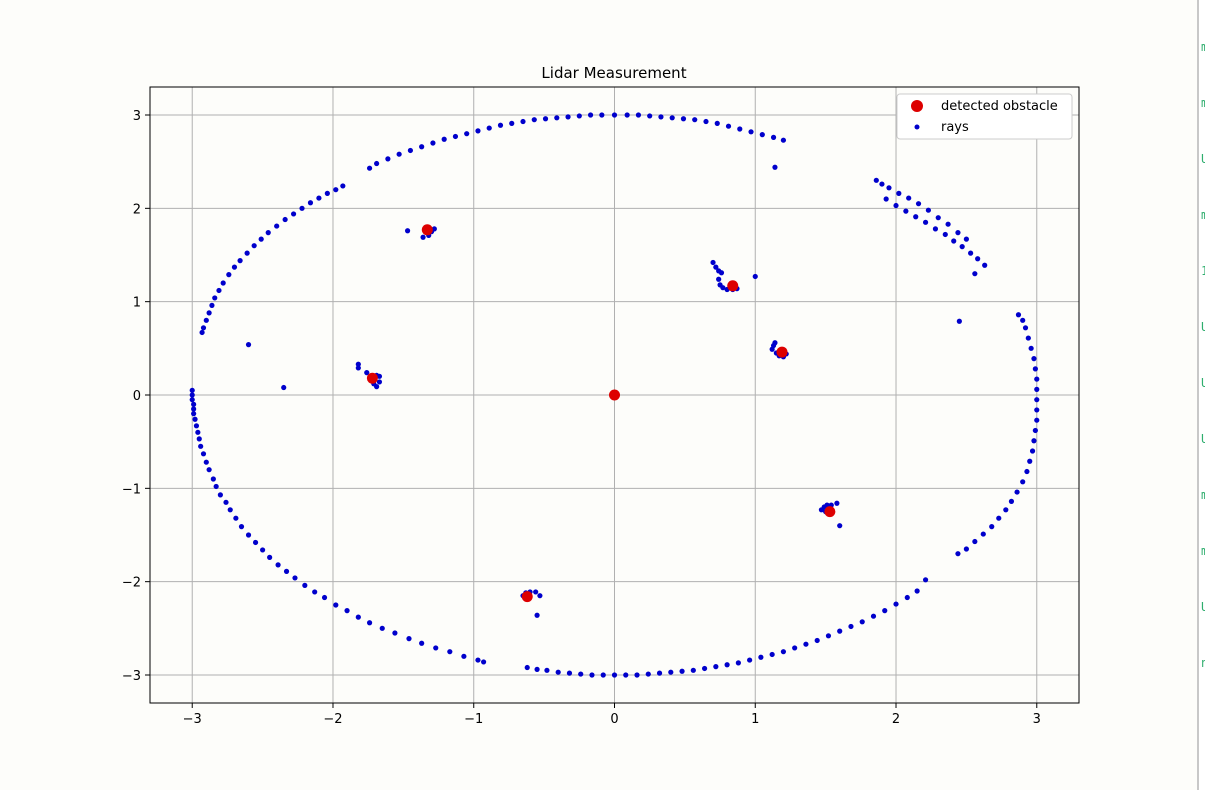  Describe the element at coordinates (1203, 215) in the screenshot. I see `strip-glyph: m` at that location.